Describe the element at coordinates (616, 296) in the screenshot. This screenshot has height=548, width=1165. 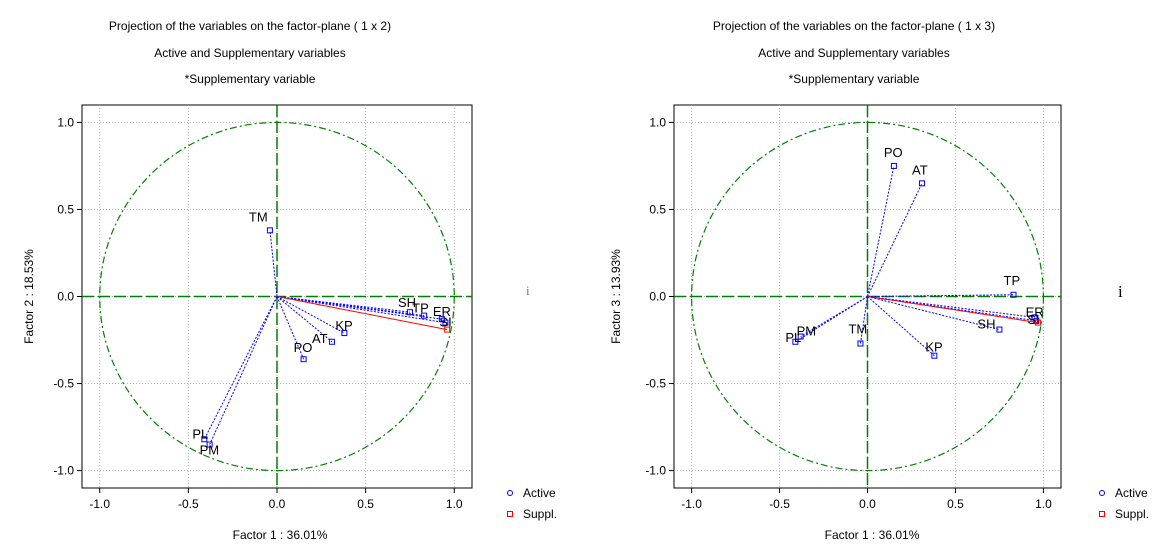
I see `y-axis-label: Factor 3 : 13.93%` at that location.